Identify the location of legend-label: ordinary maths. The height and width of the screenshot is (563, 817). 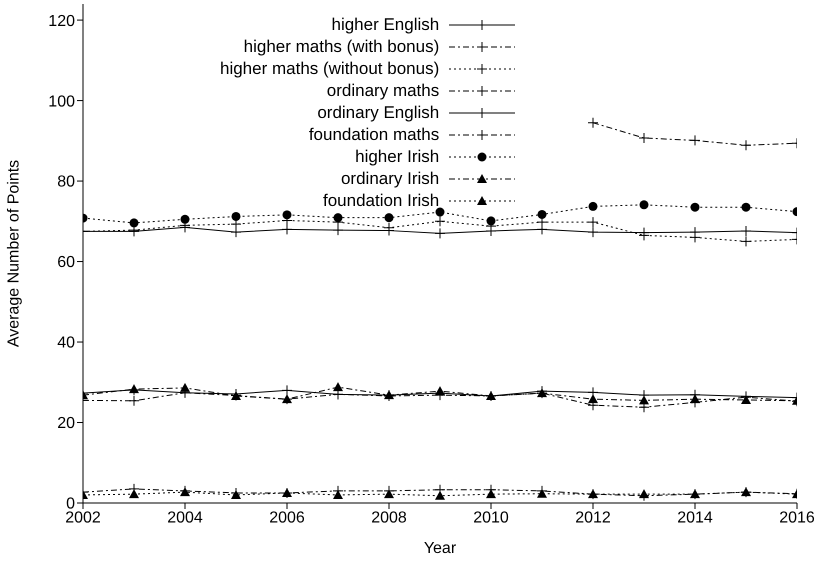
(383, 91).